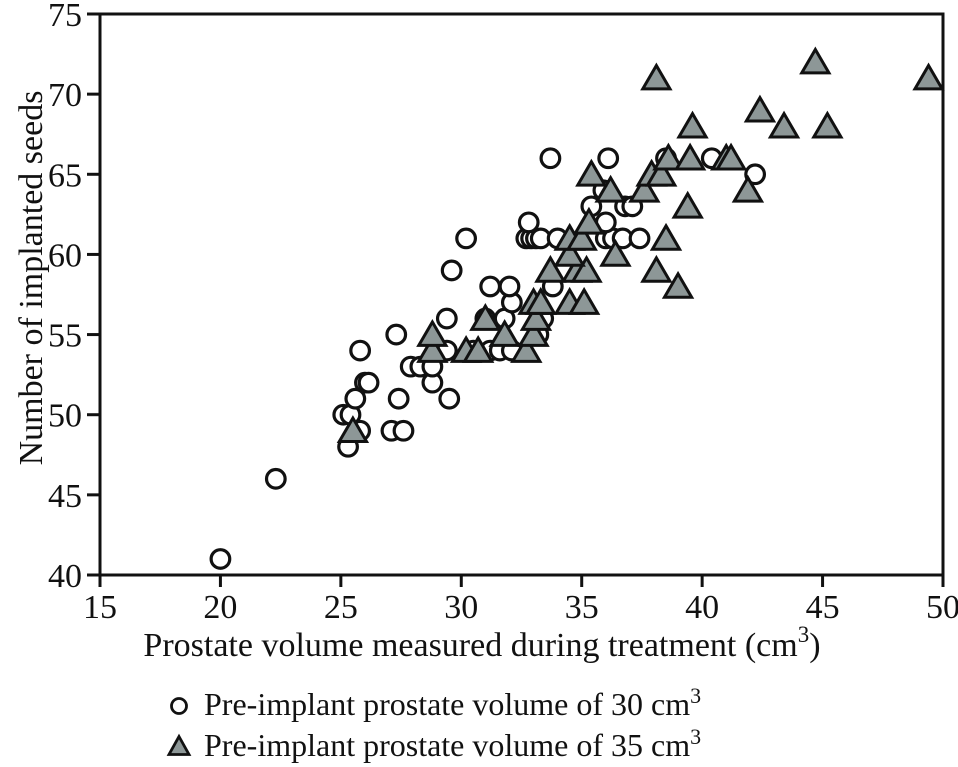 The width and height of the screenshot is (958, 767). What do you see at coordinates (942, 607) in the screenshot?
I see `x-tick-label: 50` at bounding box center [942, 607].